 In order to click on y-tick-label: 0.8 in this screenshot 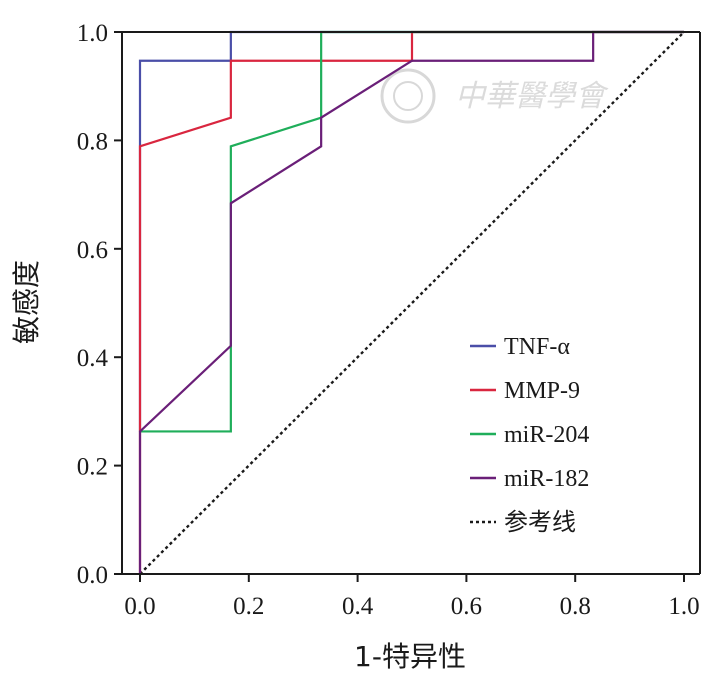, I will do `click(92, 141)`.